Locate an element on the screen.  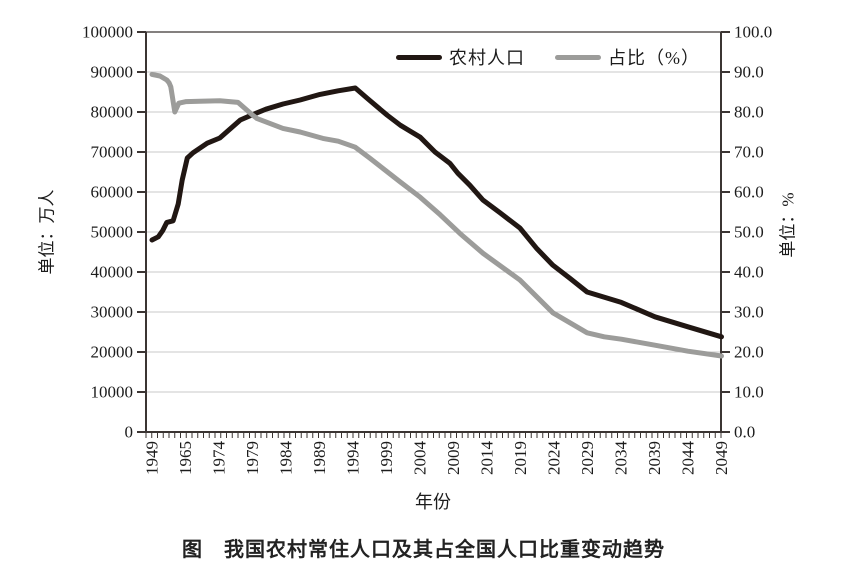
y-left-tick-label: 0 is located at coordinates (129, 432).